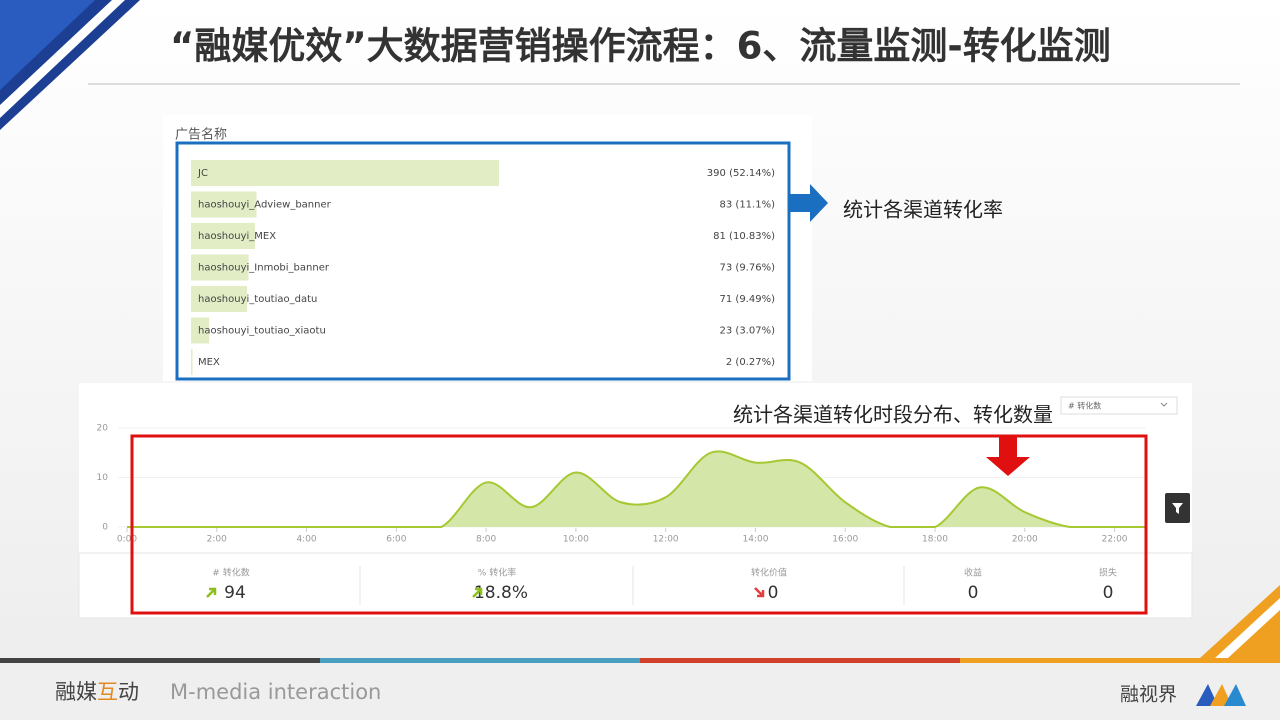 This screenshot has height=720, width=1280. I want to click on brand-part: 融媒, so click(76, 692).